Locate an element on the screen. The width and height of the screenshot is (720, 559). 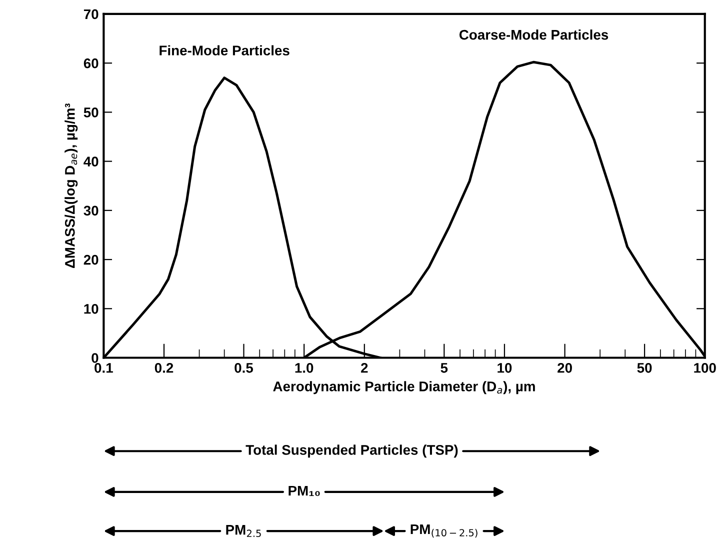
x-axis-title: Aerodynamic Particle Diameter (D$_{a}$), µm is located at coordinates (404, 387).